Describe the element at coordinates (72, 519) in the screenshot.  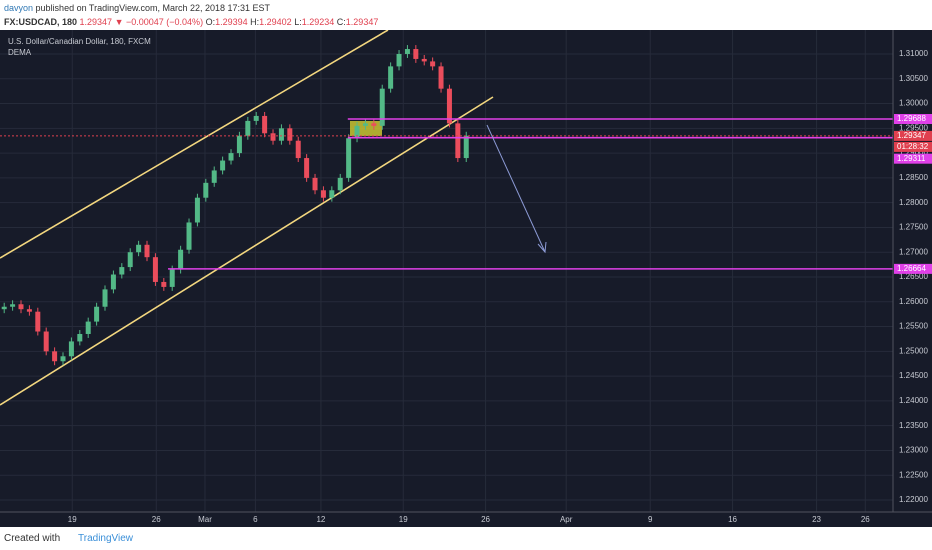
I see `x-tick-label: 19` at that location.